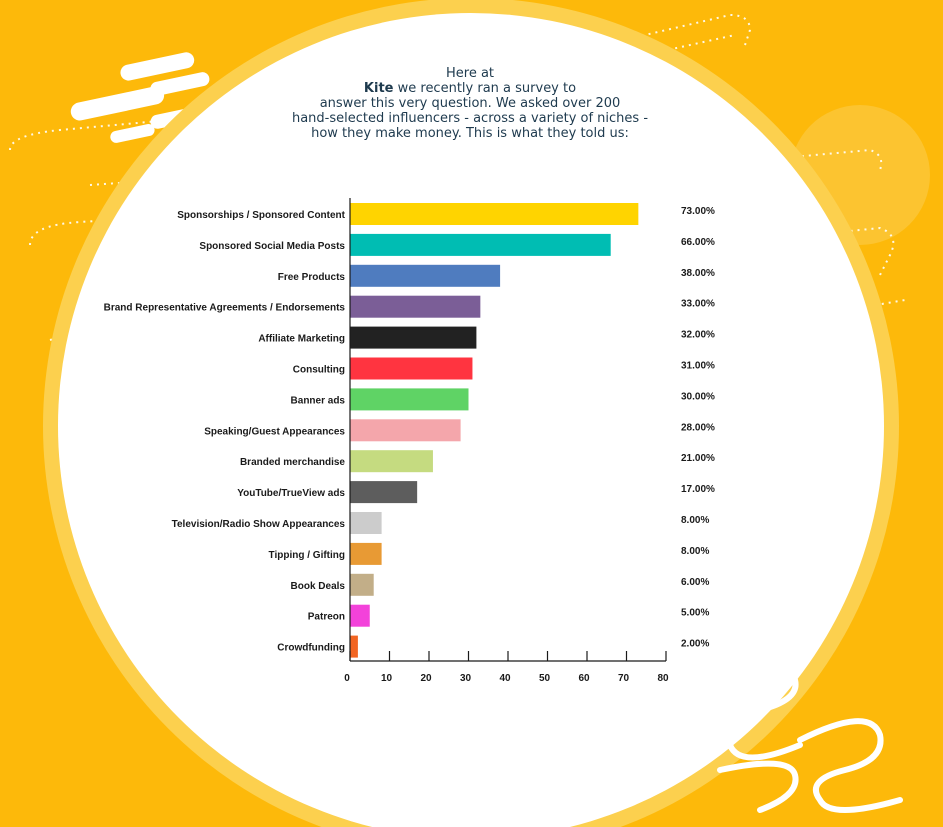  I want to click on category-label: Affiliate Marketing, so click(301, 339).